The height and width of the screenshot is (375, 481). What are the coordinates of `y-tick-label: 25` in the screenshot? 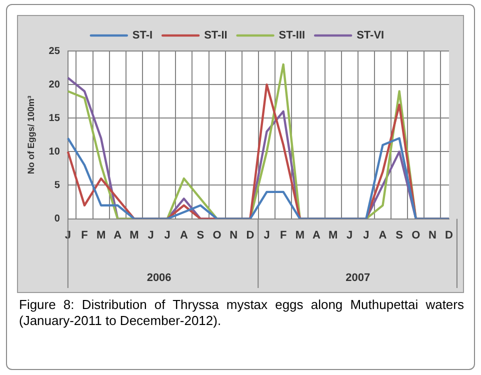 It's located at (54, 51).